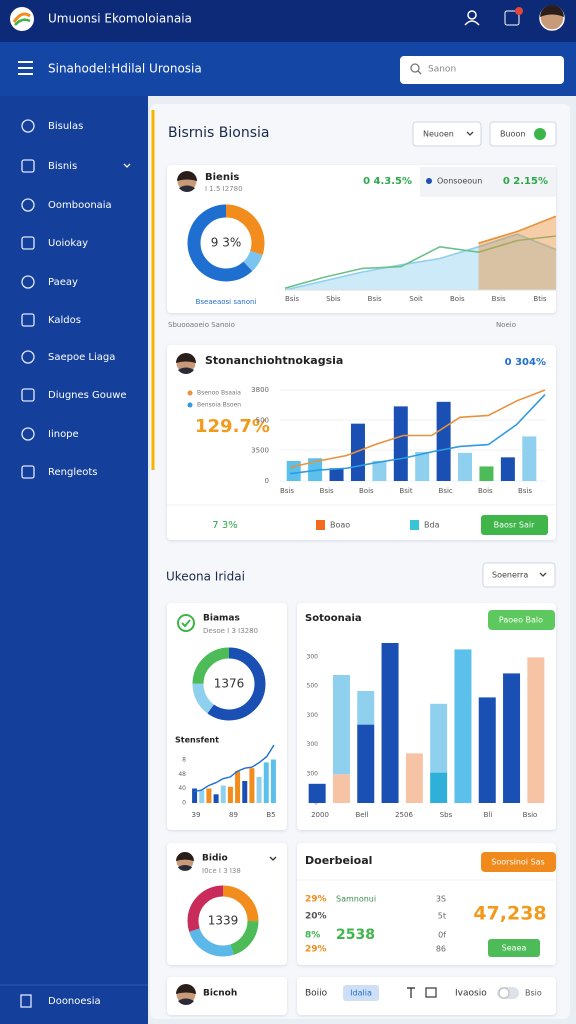 The image size is (576, 1024). I want to click on x-tick-label: Bli, so click(488, 815).